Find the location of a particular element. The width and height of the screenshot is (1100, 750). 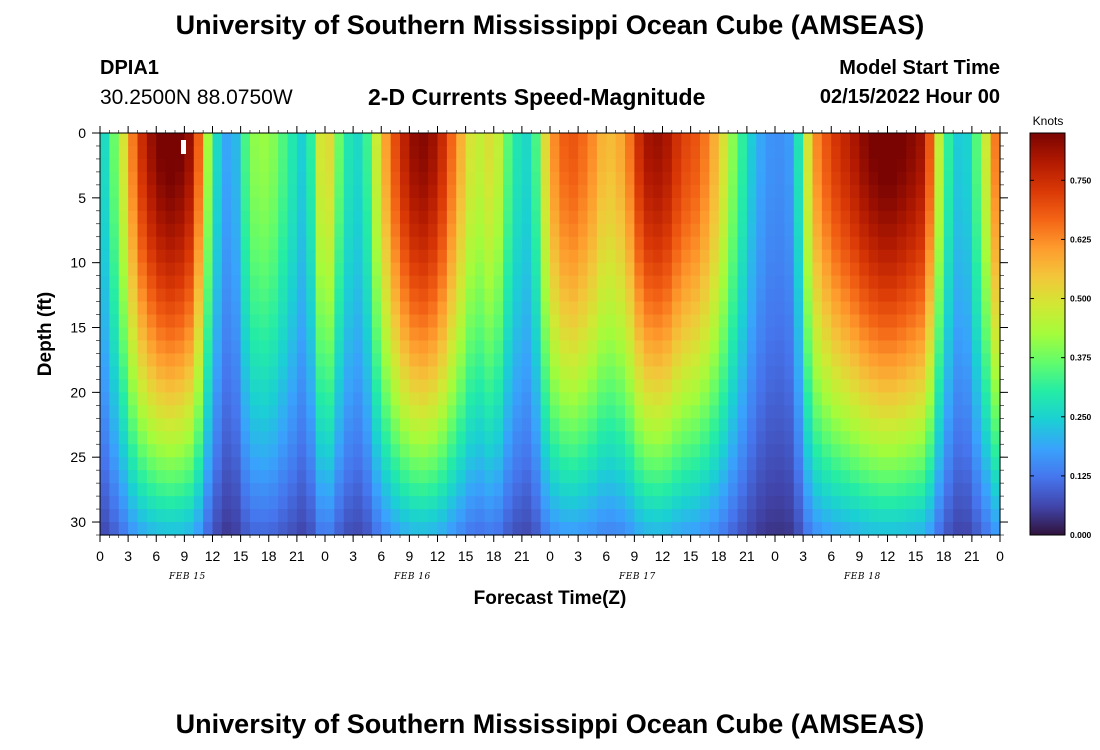

colorbar-tick-label: 0.125 is located at coordinates (1081, 476).